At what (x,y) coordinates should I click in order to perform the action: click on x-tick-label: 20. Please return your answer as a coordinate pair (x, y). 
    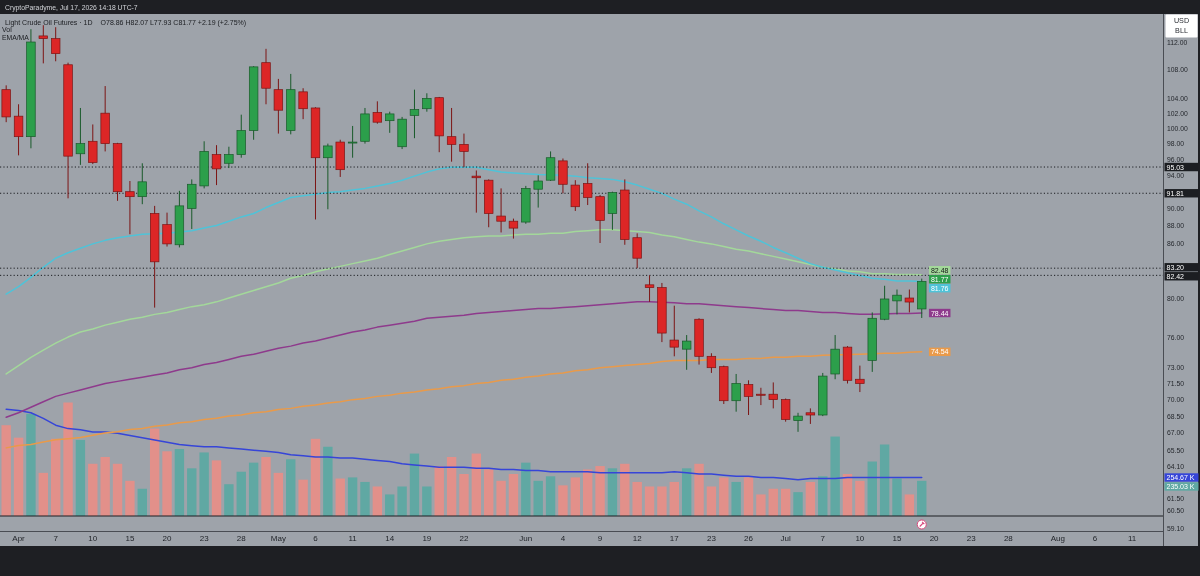
    Looking at the image, I should click on (167, 538).